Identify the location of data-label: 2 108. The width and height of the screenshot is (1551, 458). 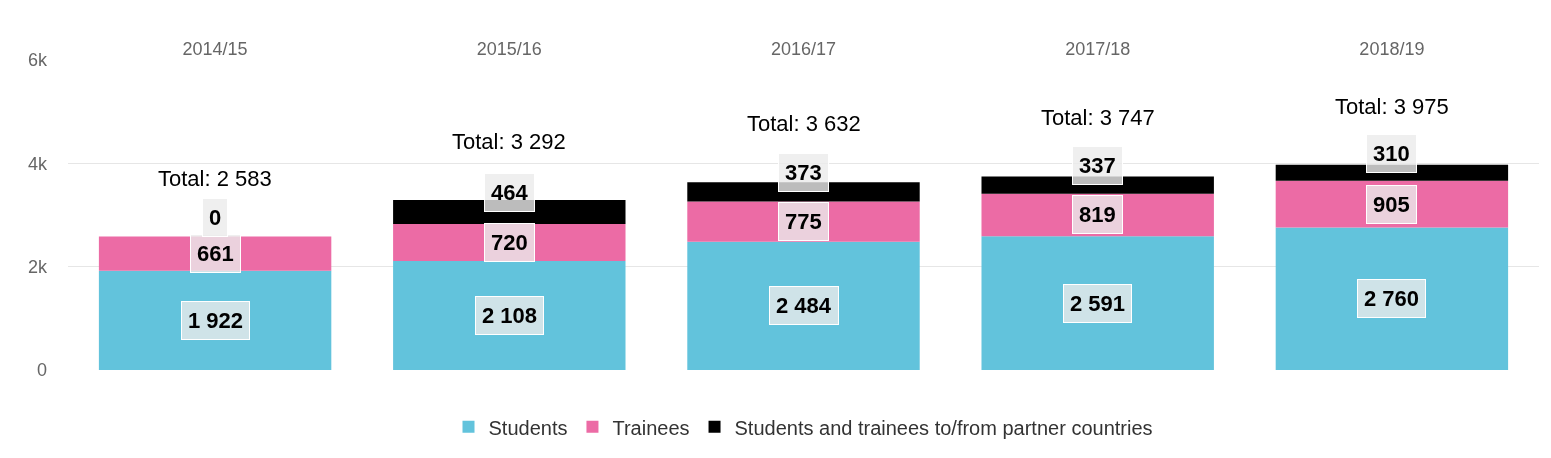
(510, 315).